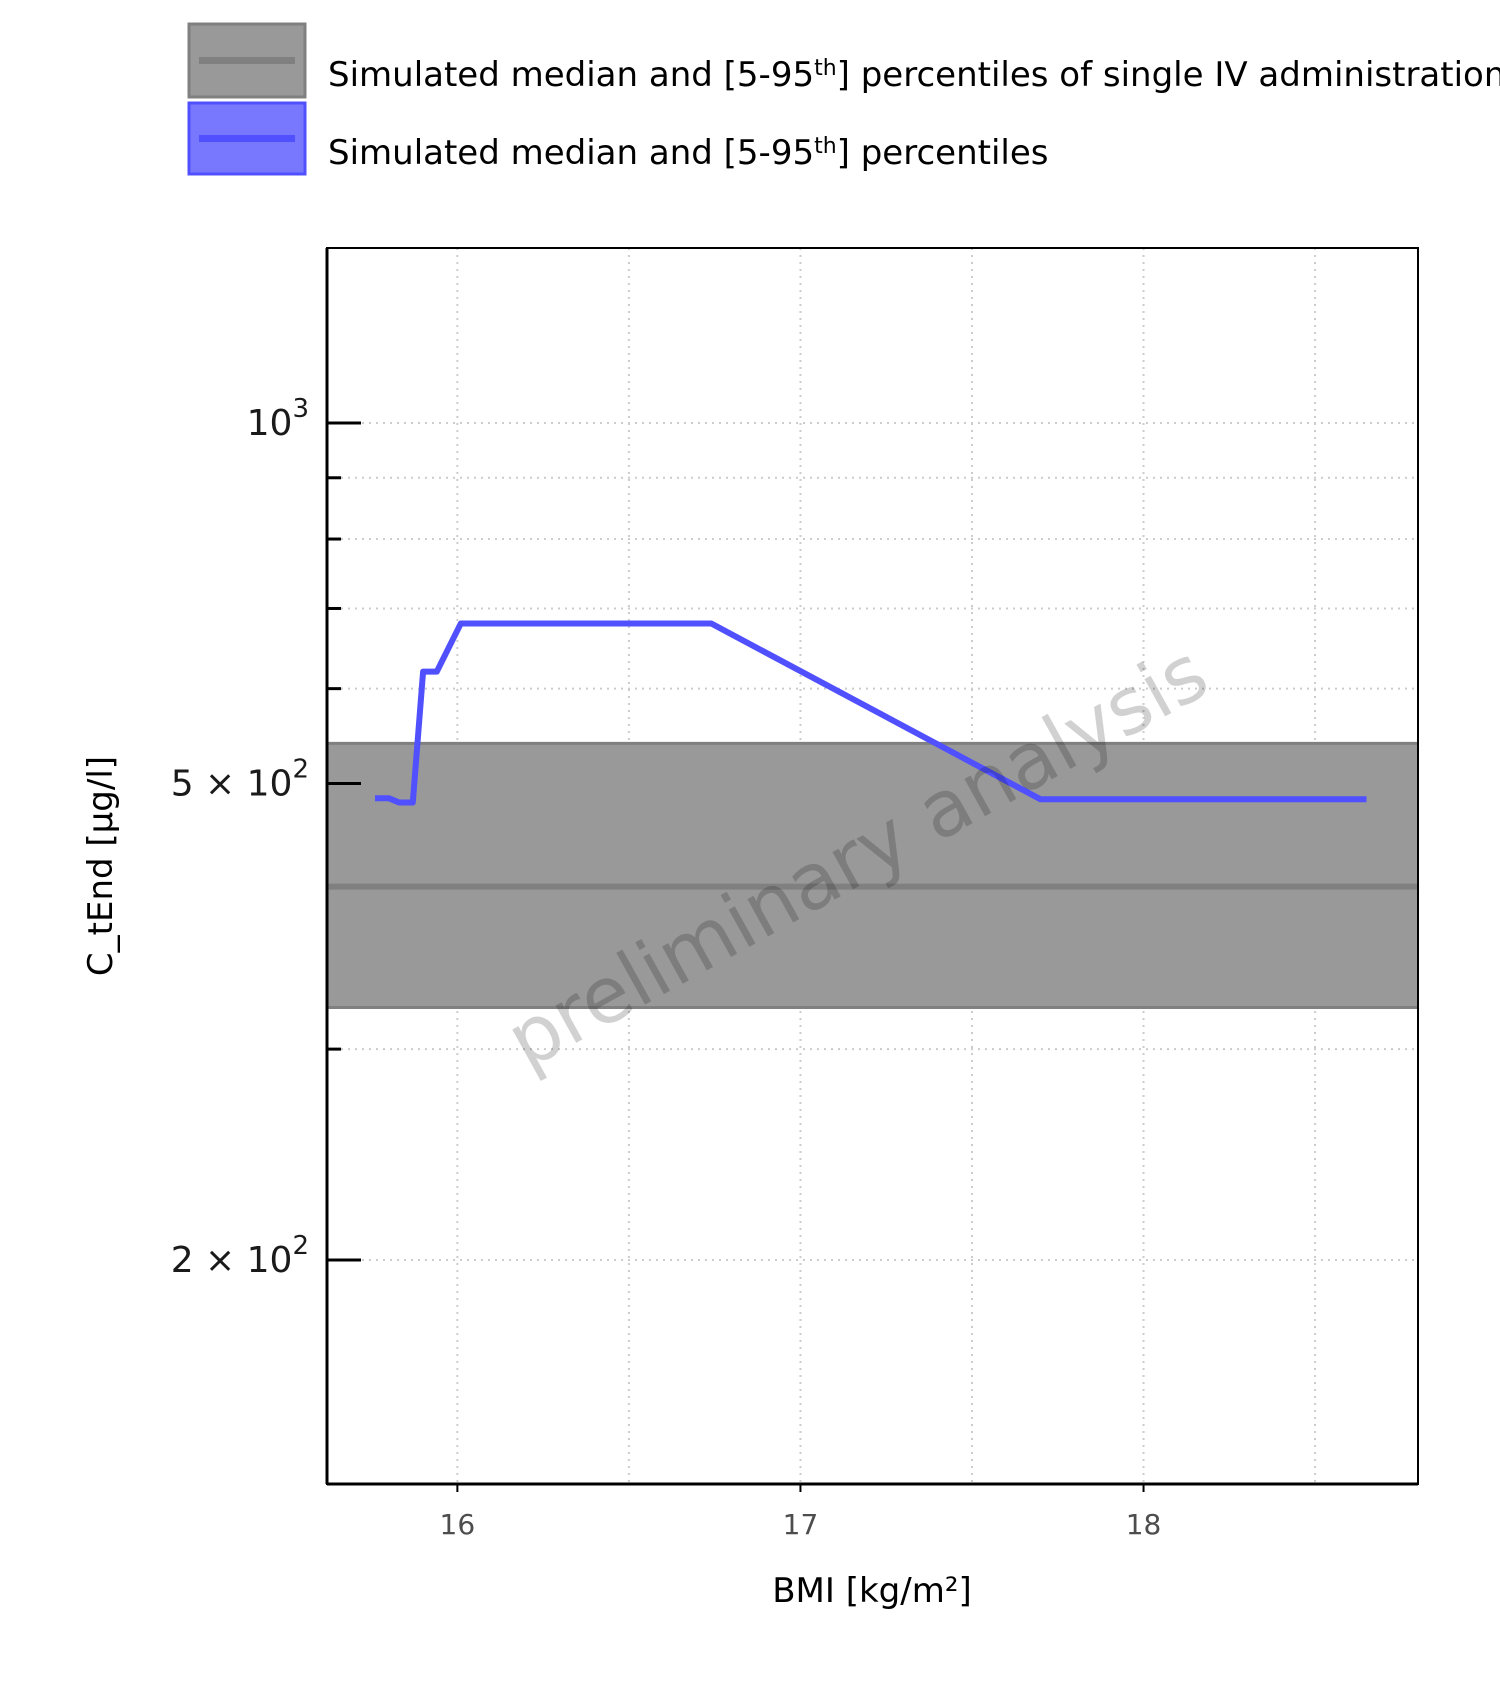 The height and width of the screenshot is (1703, 1500). I want to click on series-layer, so click(871, 713).